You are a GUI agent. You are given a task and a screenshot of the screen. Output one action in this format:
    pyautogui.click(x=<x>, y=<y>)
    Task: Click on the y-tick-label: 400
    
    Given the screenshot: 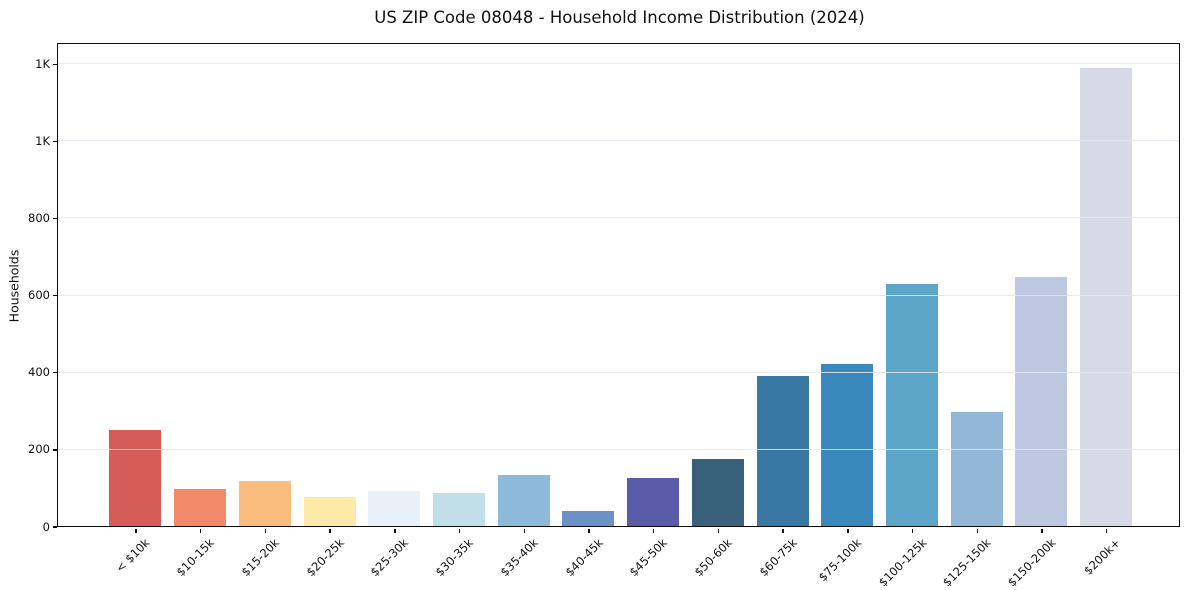 What is the action you would take?
    pyautogui.click(x=39, y=372)
    